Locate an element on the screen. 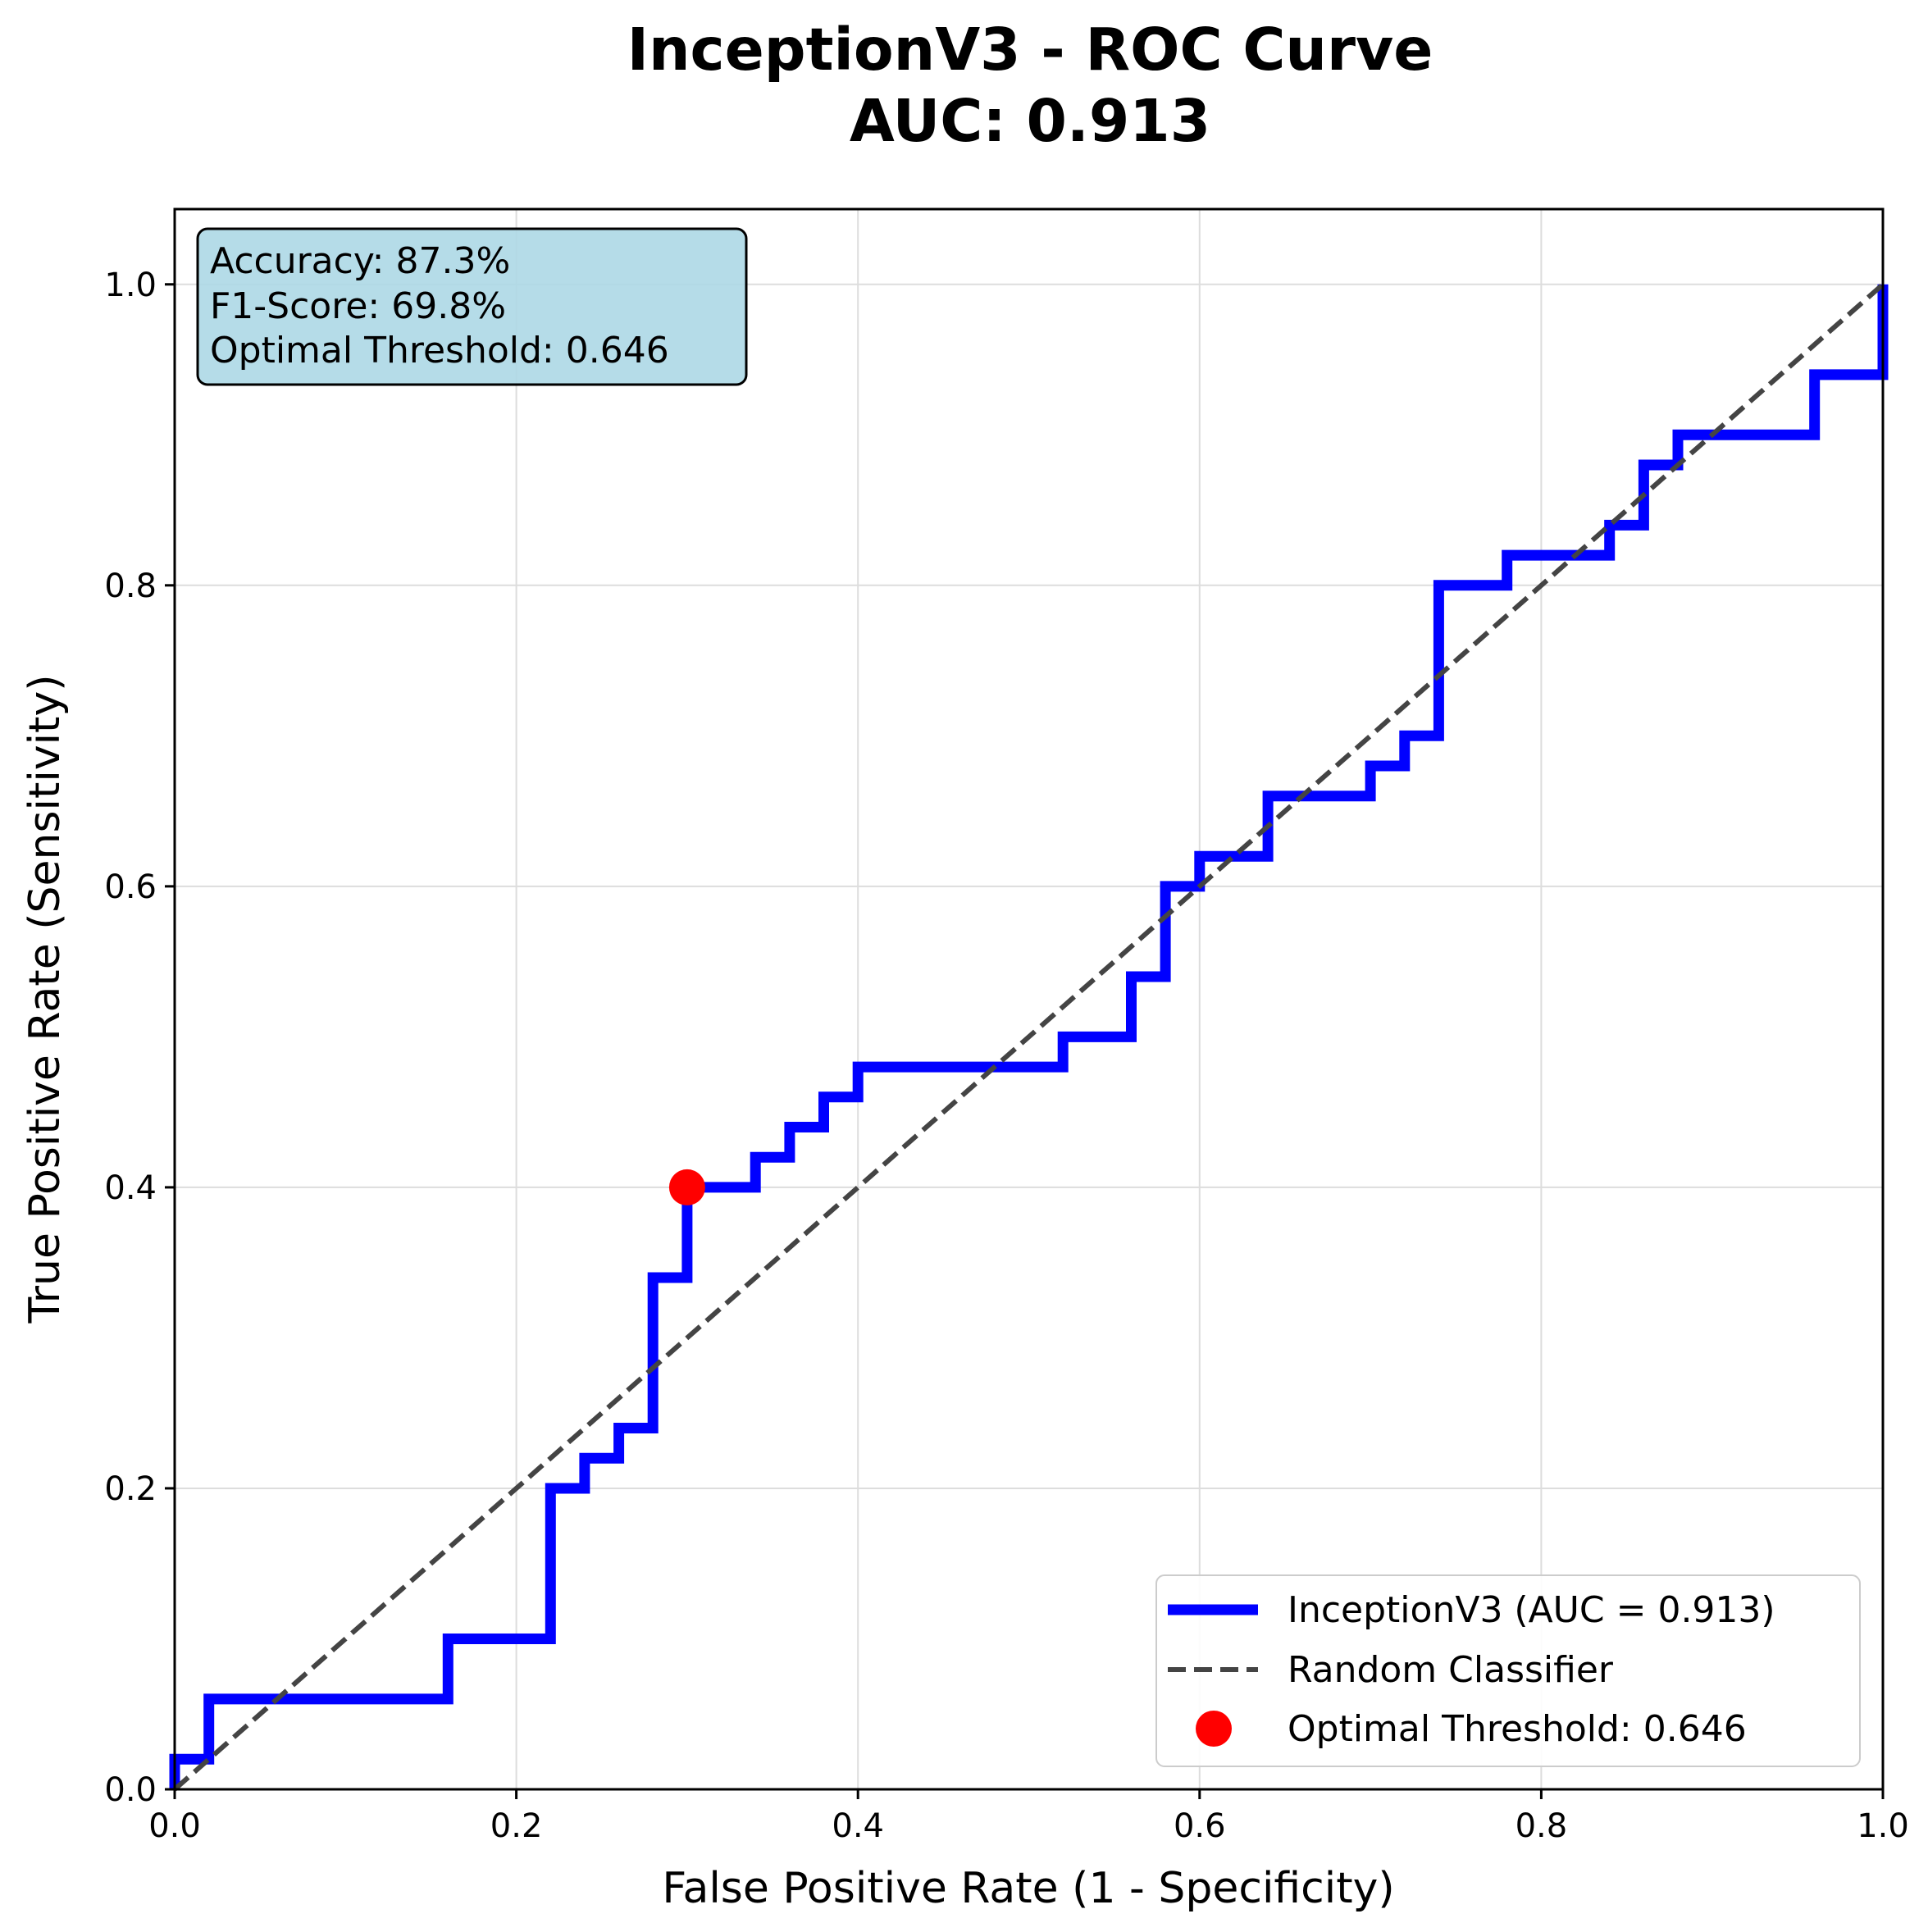 The width and height of the screenshot is (1928, 1932). marker-layer is located at coordinates (686, 1187).